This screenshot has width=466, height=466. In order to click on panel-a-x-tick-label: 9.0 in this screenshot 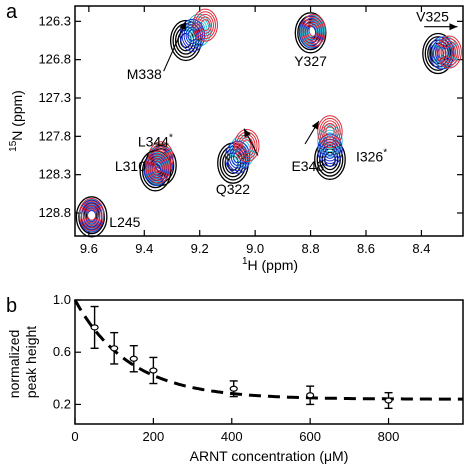, I will do `click(255, 248)`.